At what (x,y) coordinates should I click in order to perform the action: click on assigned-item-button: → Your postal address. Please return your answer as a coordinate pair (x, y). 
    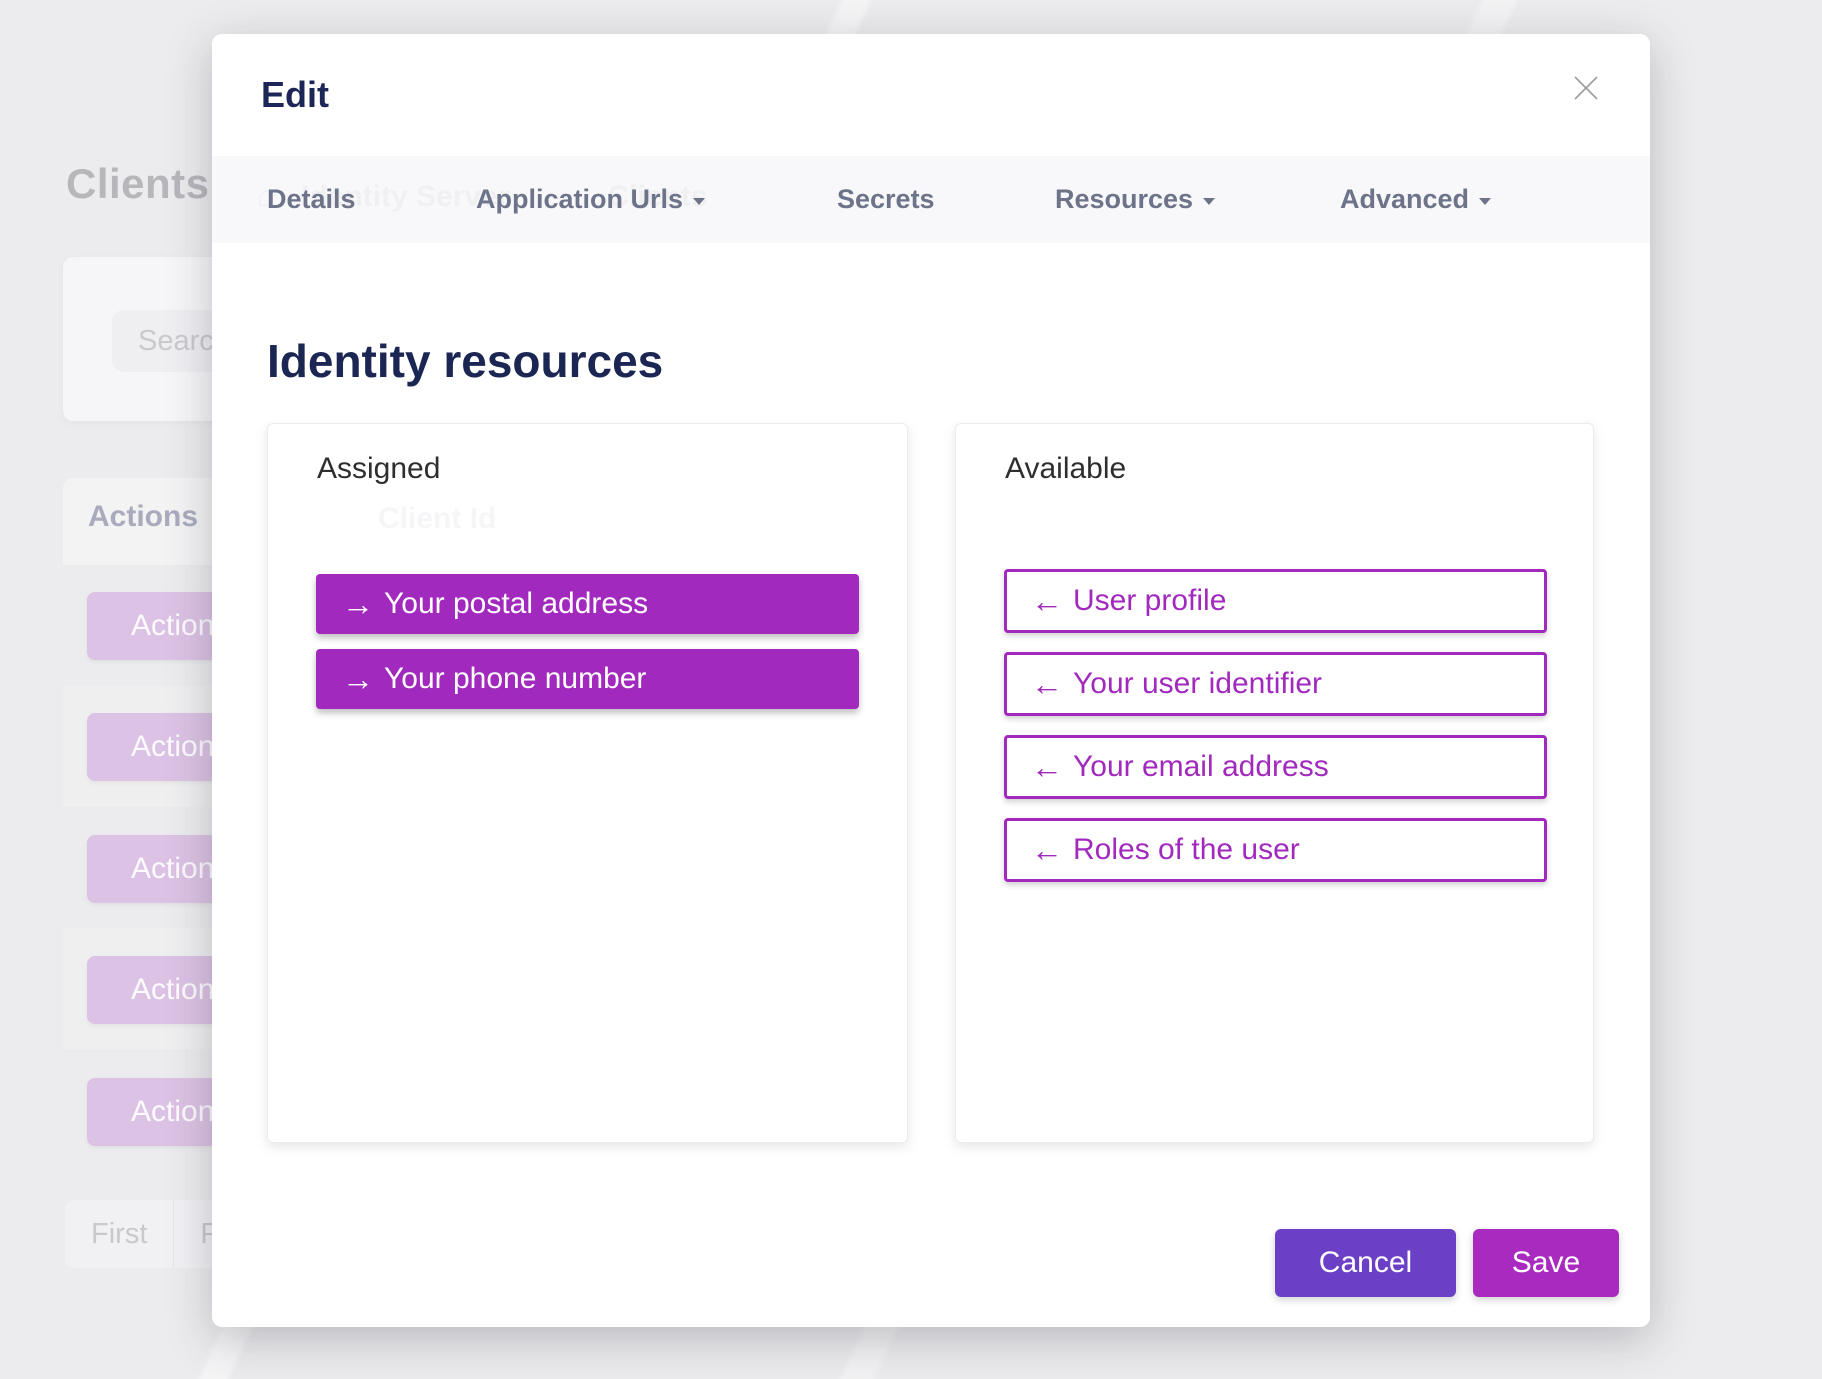
    Looking at the image, I should click on (587, 604).